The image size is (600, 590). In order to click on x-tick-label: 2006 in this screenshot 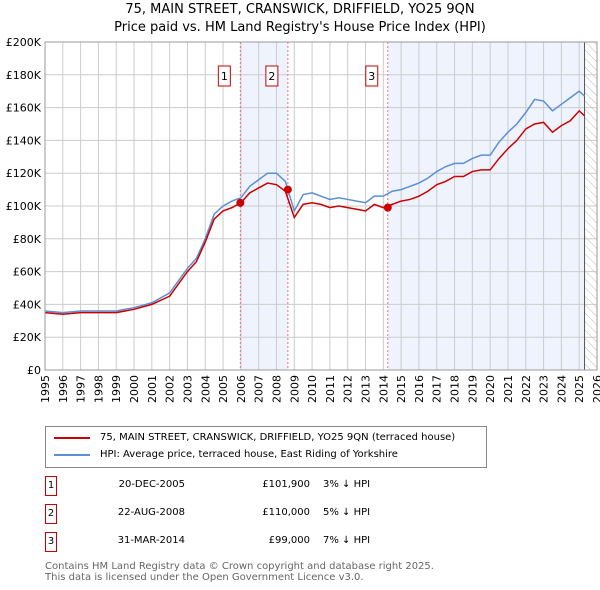, I will do `click(241, 389)`.